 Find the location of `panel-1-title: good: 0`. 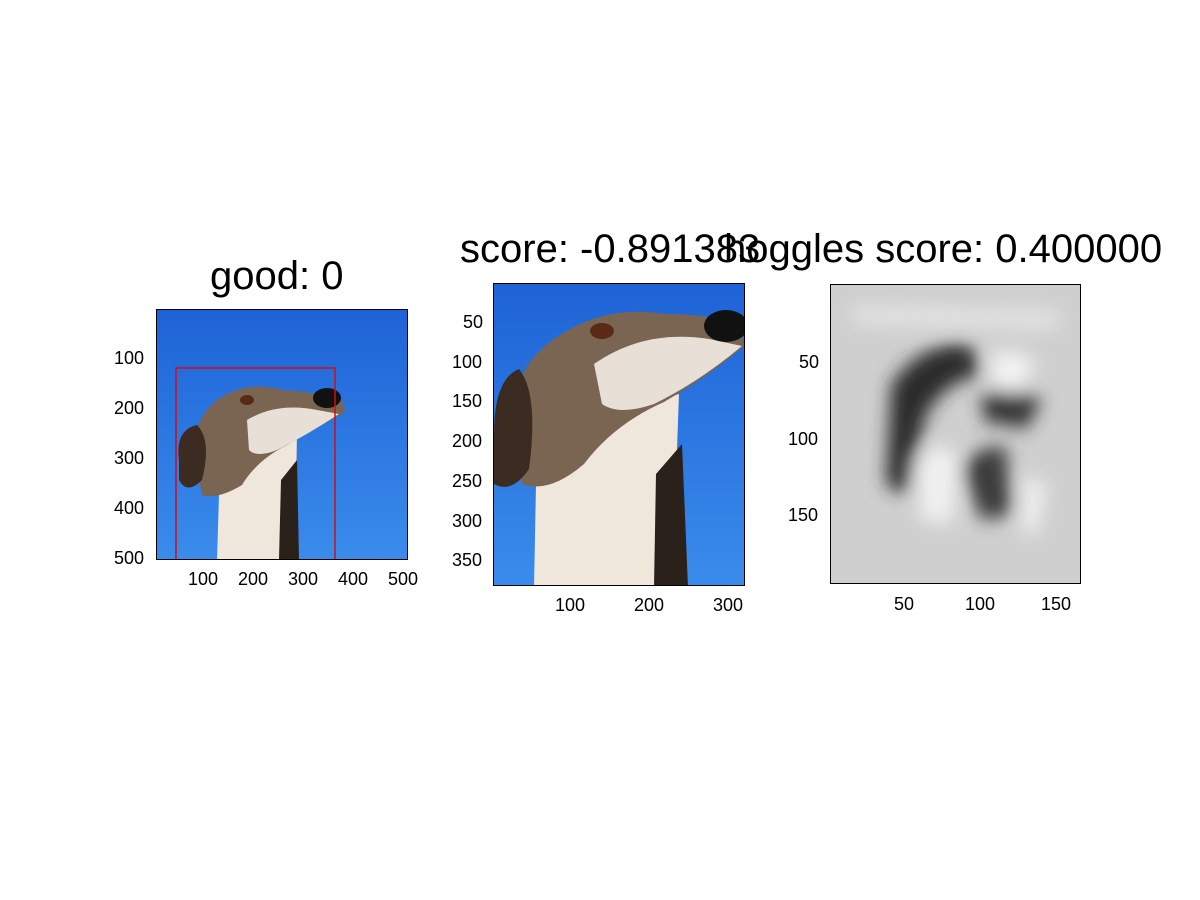

panel-1-title: good: 0 is located at coordinates (277, 276).